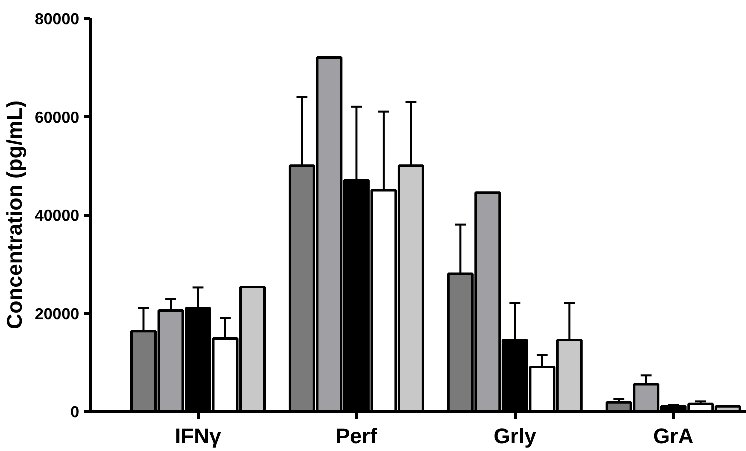 This screenshot has height=451, width=746. Describe the element at coordinates (75, 413) in the screenshot. I see `y-tick-label: 0` at that location.